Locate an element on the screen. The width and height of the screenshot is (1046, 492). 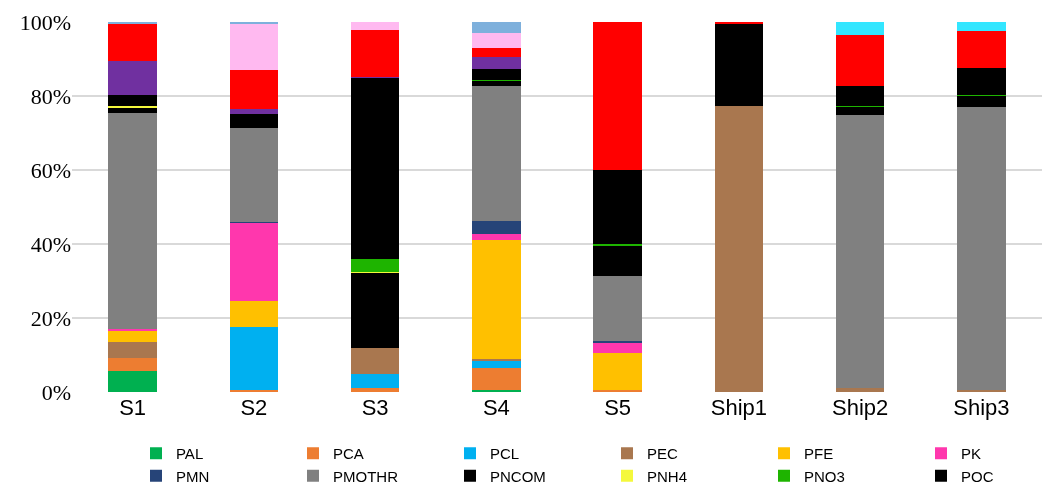
legend-label: POC is located at coordinates (977, 476).